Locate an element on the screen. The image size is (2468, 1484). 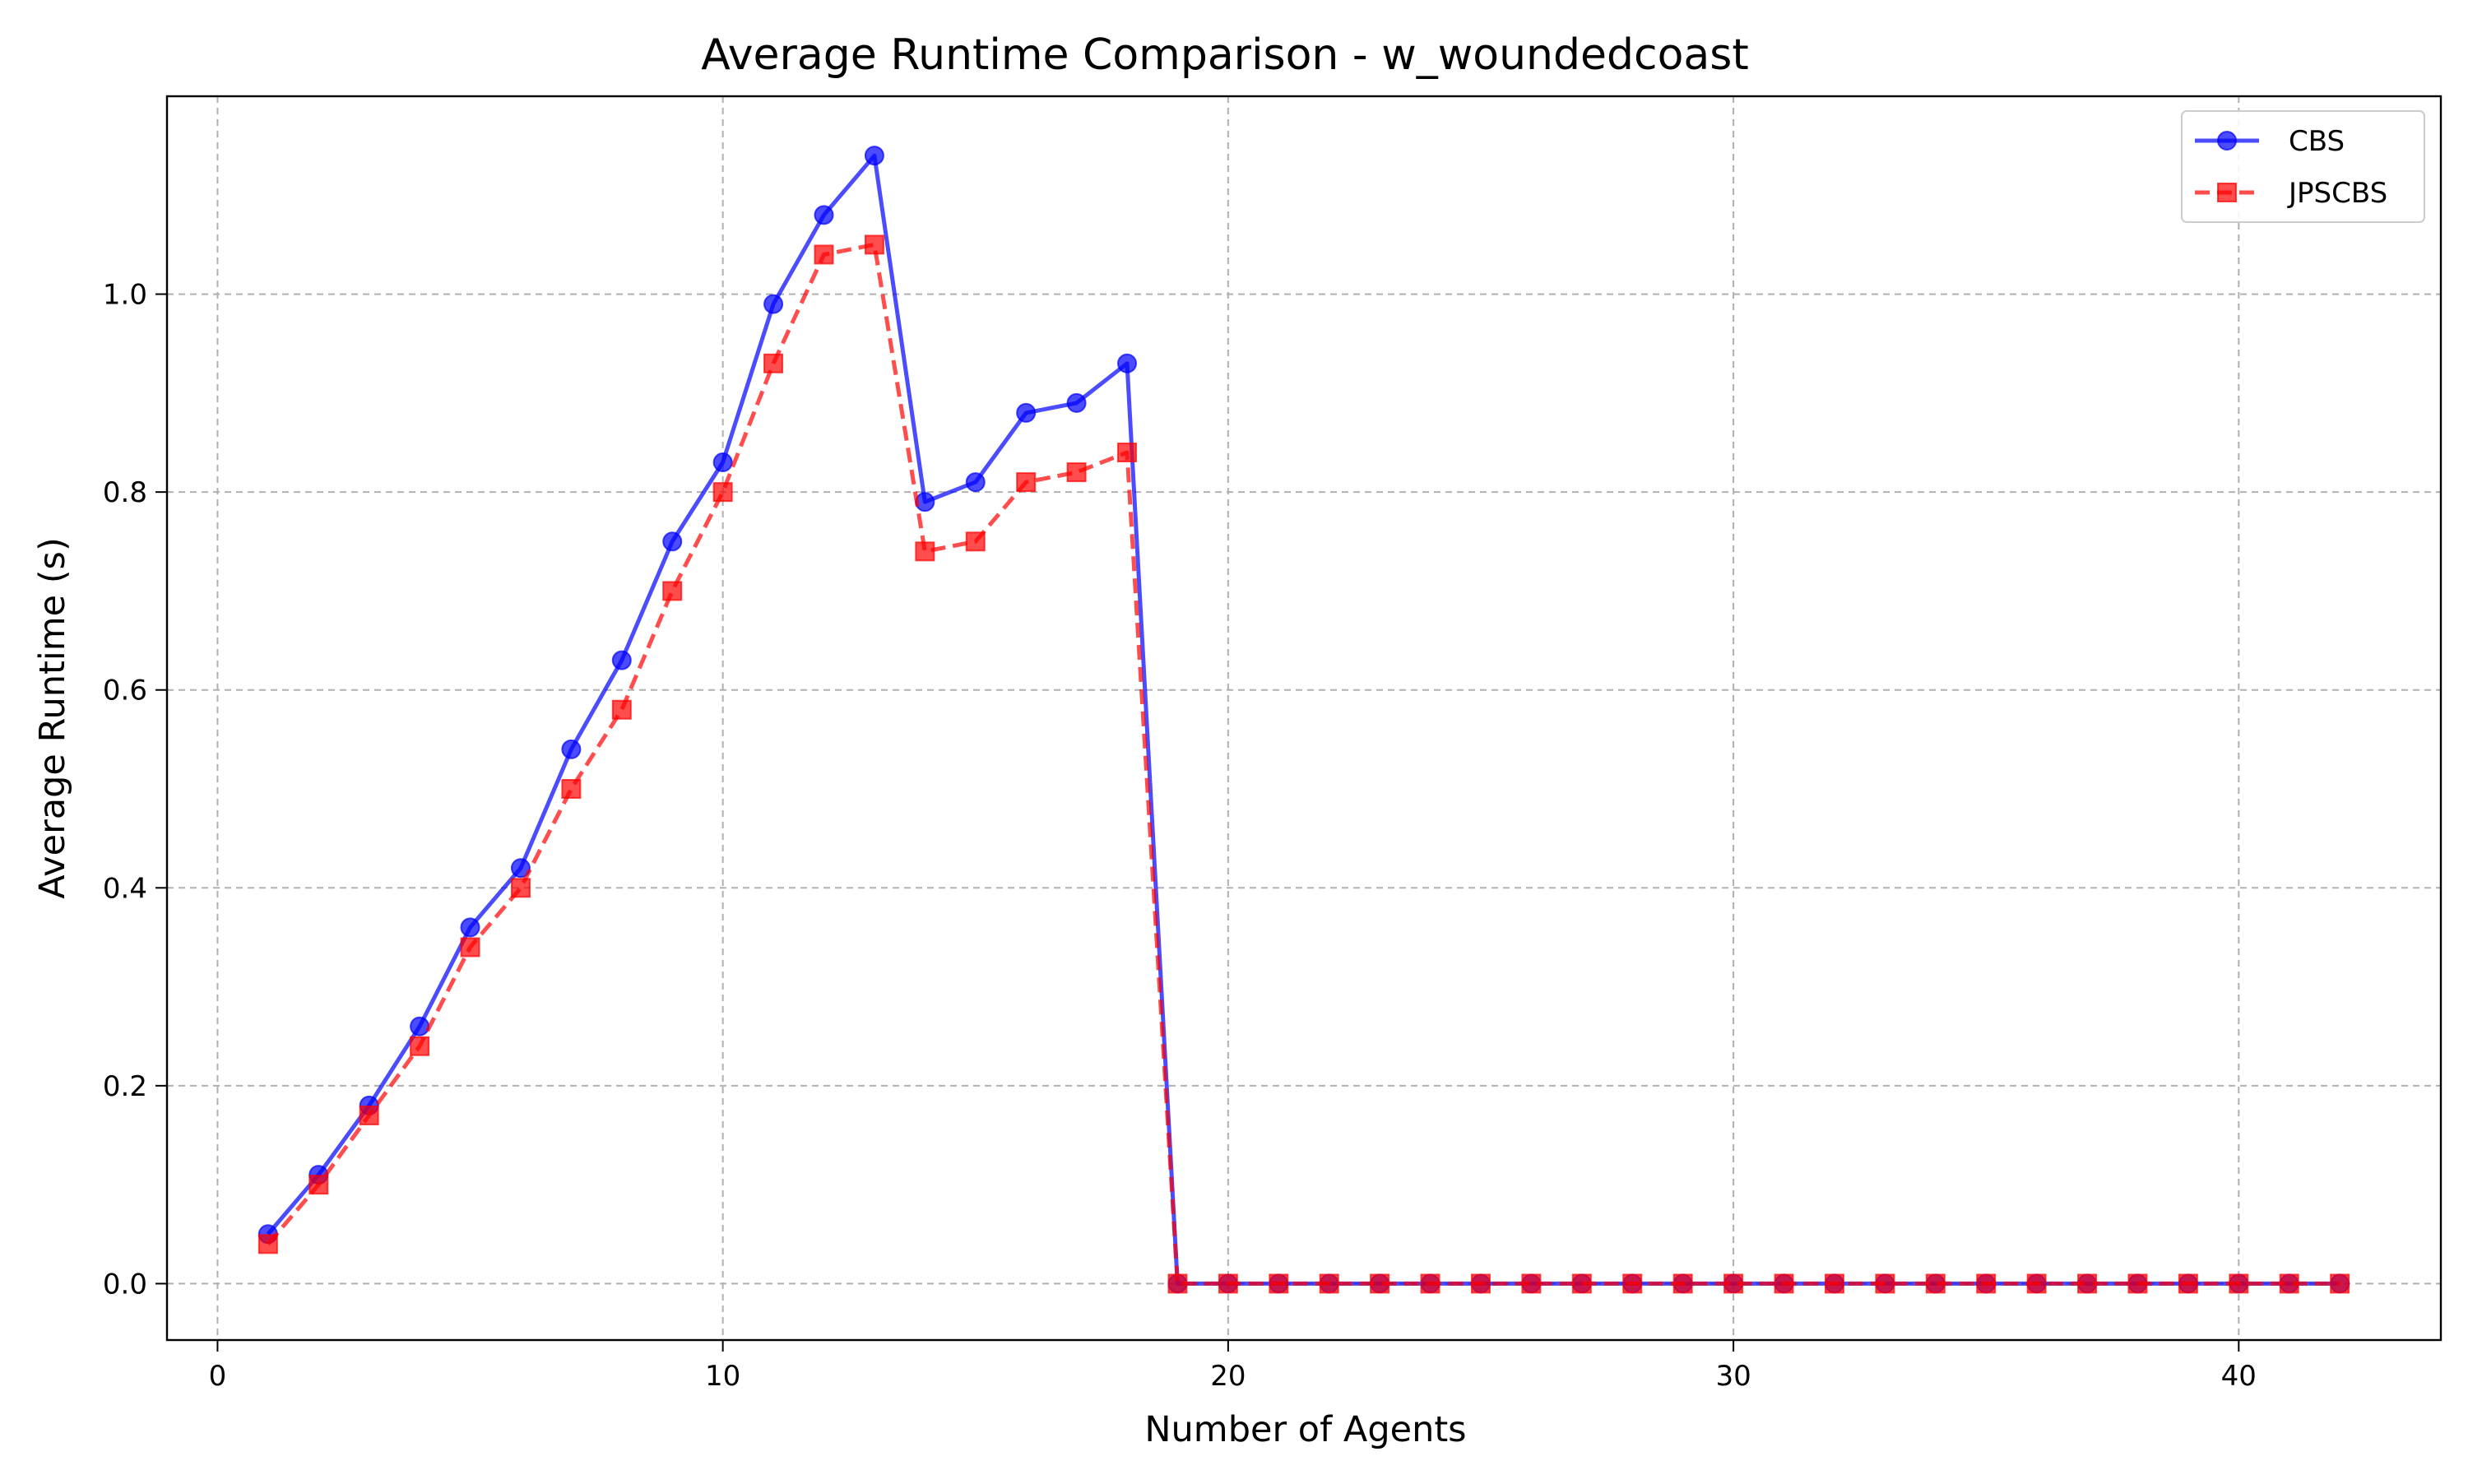
y-tick-label: 0.0 is located at coordinates (125, 1284).